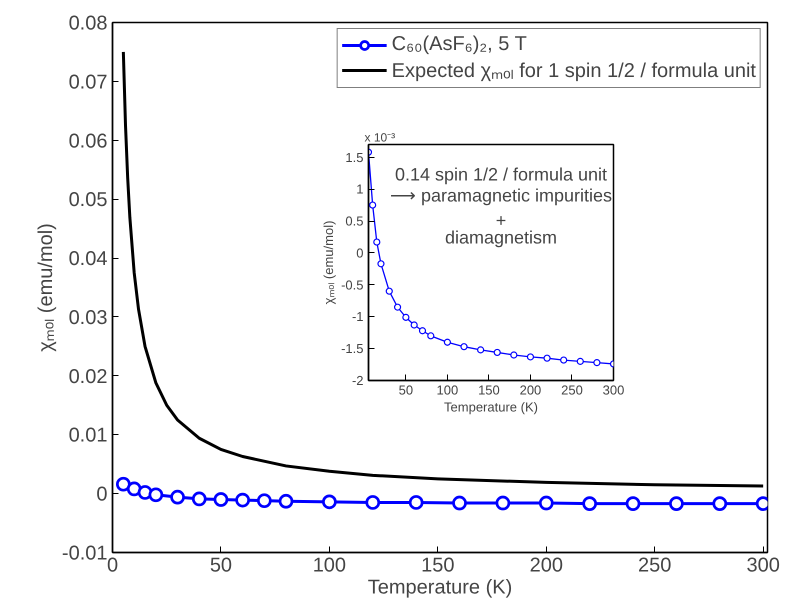  Describe the element at coordinates (574, 71) in the screenshot. I see `legend-label: Expected χₘₒₗ for 1 spin 1/2 / formula unit` at that location.